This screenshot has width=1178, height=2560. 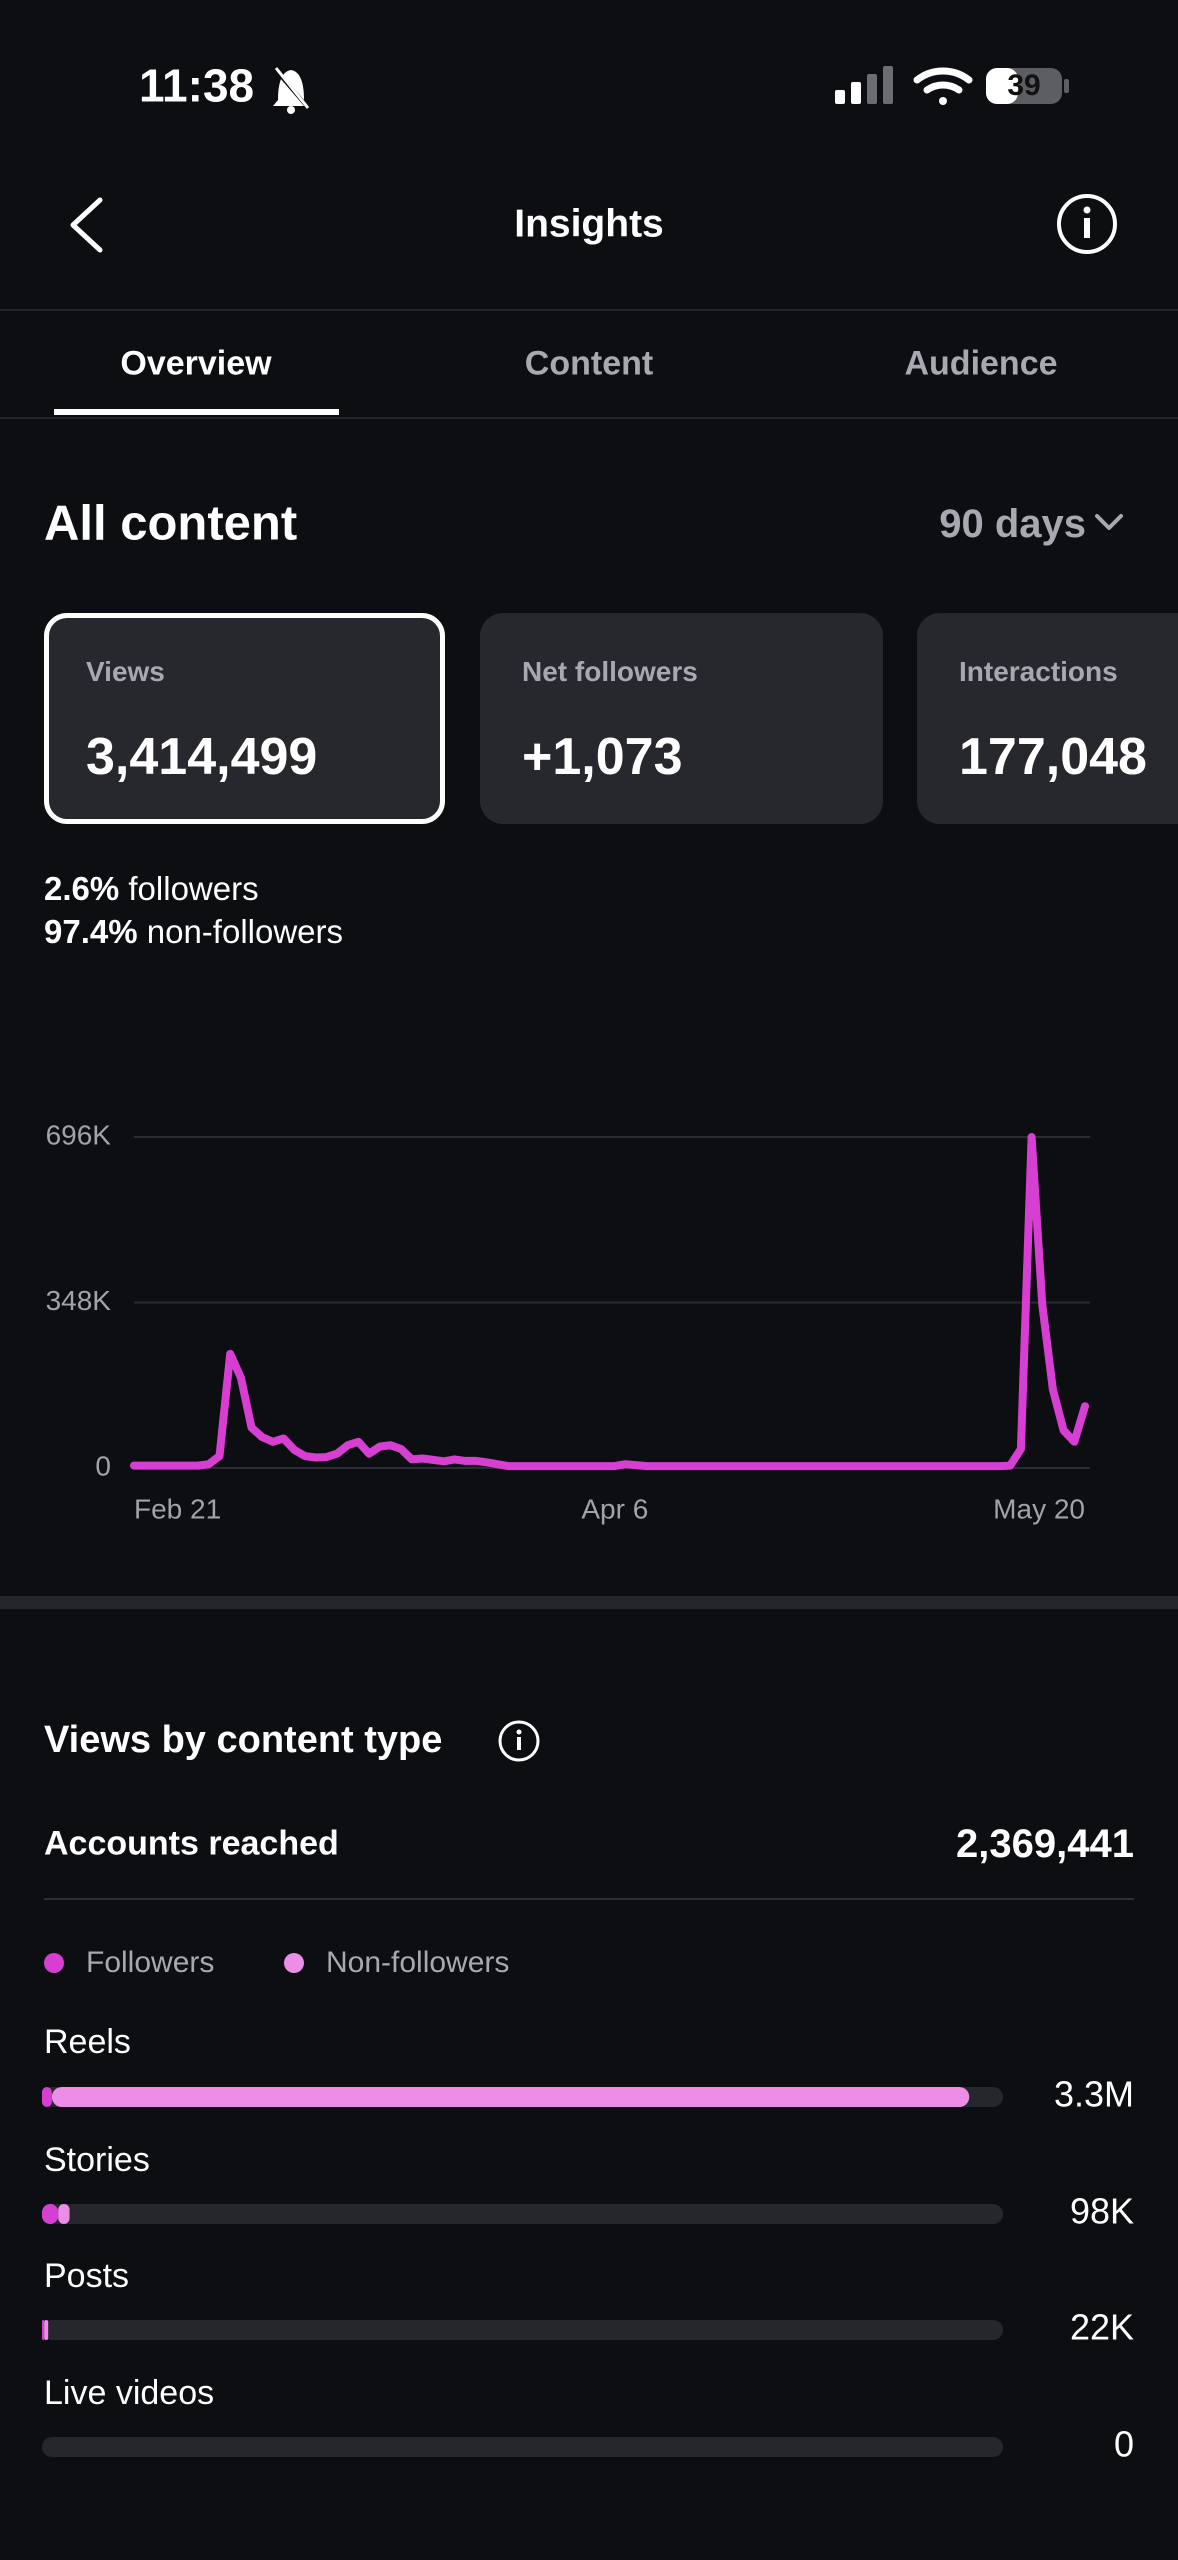 What do you see at coordinates (177, 1508) in the screenshot?
I see `x-tick-label: Feb 21` at bounding box center [177, 1508].